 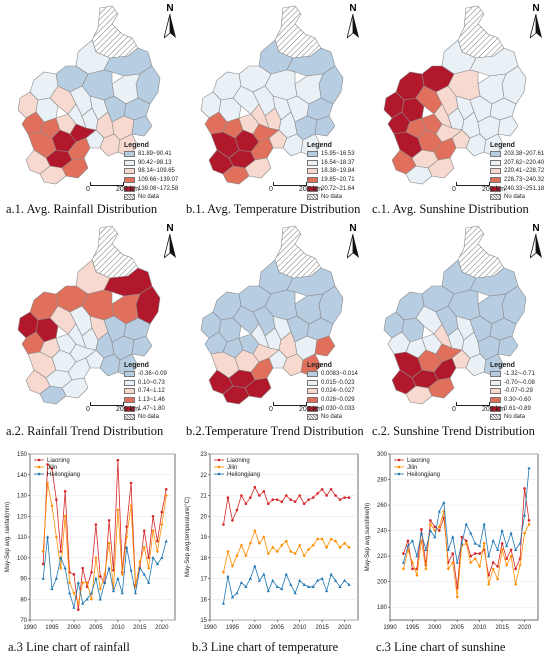 I want to click on legend-label: 90.42~98.13, so click(x=155, y=162).